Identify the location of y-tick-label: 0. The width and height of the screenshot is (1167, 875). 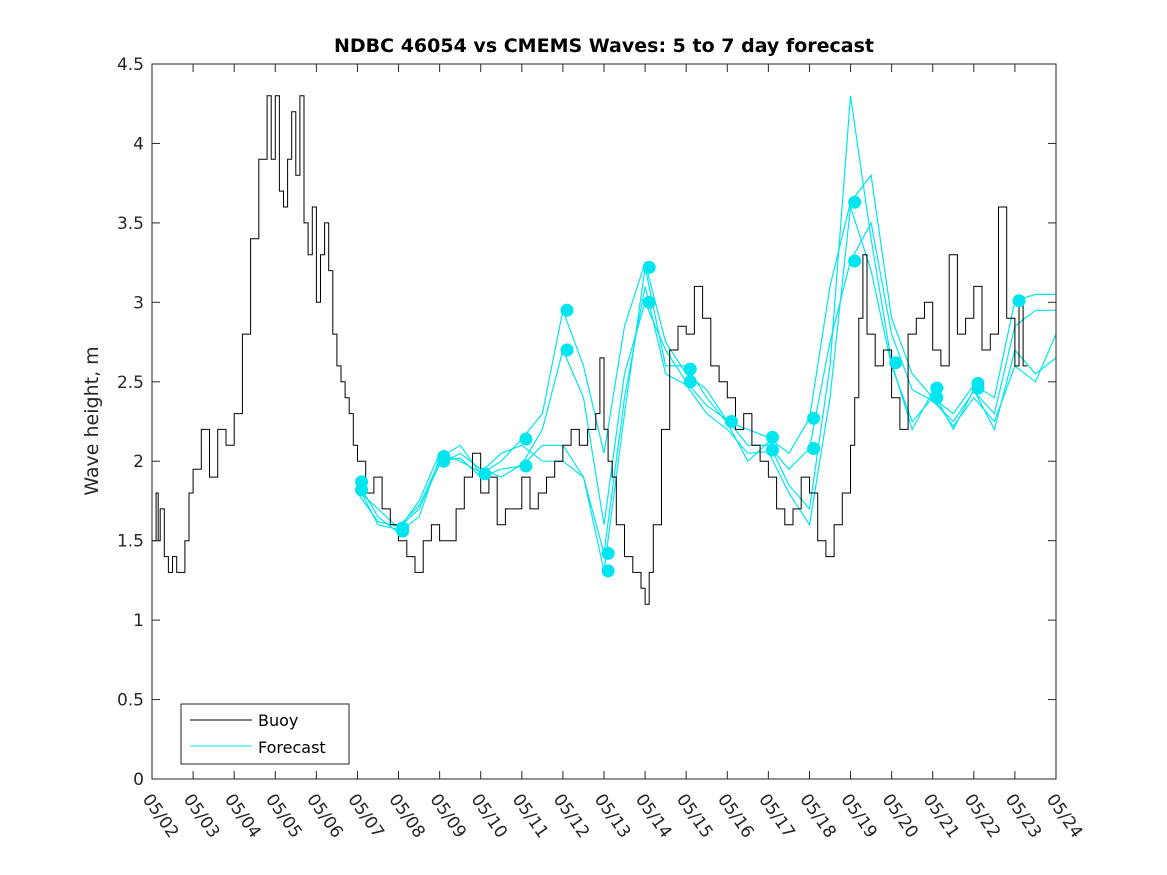
(138, 780).